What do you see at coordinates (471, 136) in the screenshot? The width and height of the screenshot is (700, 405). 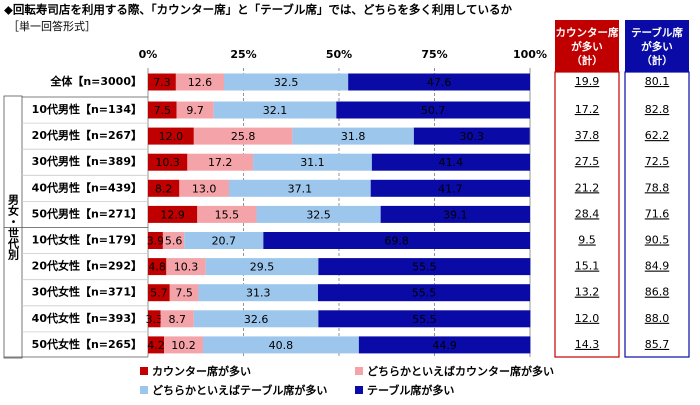 I see `value-label: 30.3` at bounding box center [471, 136].